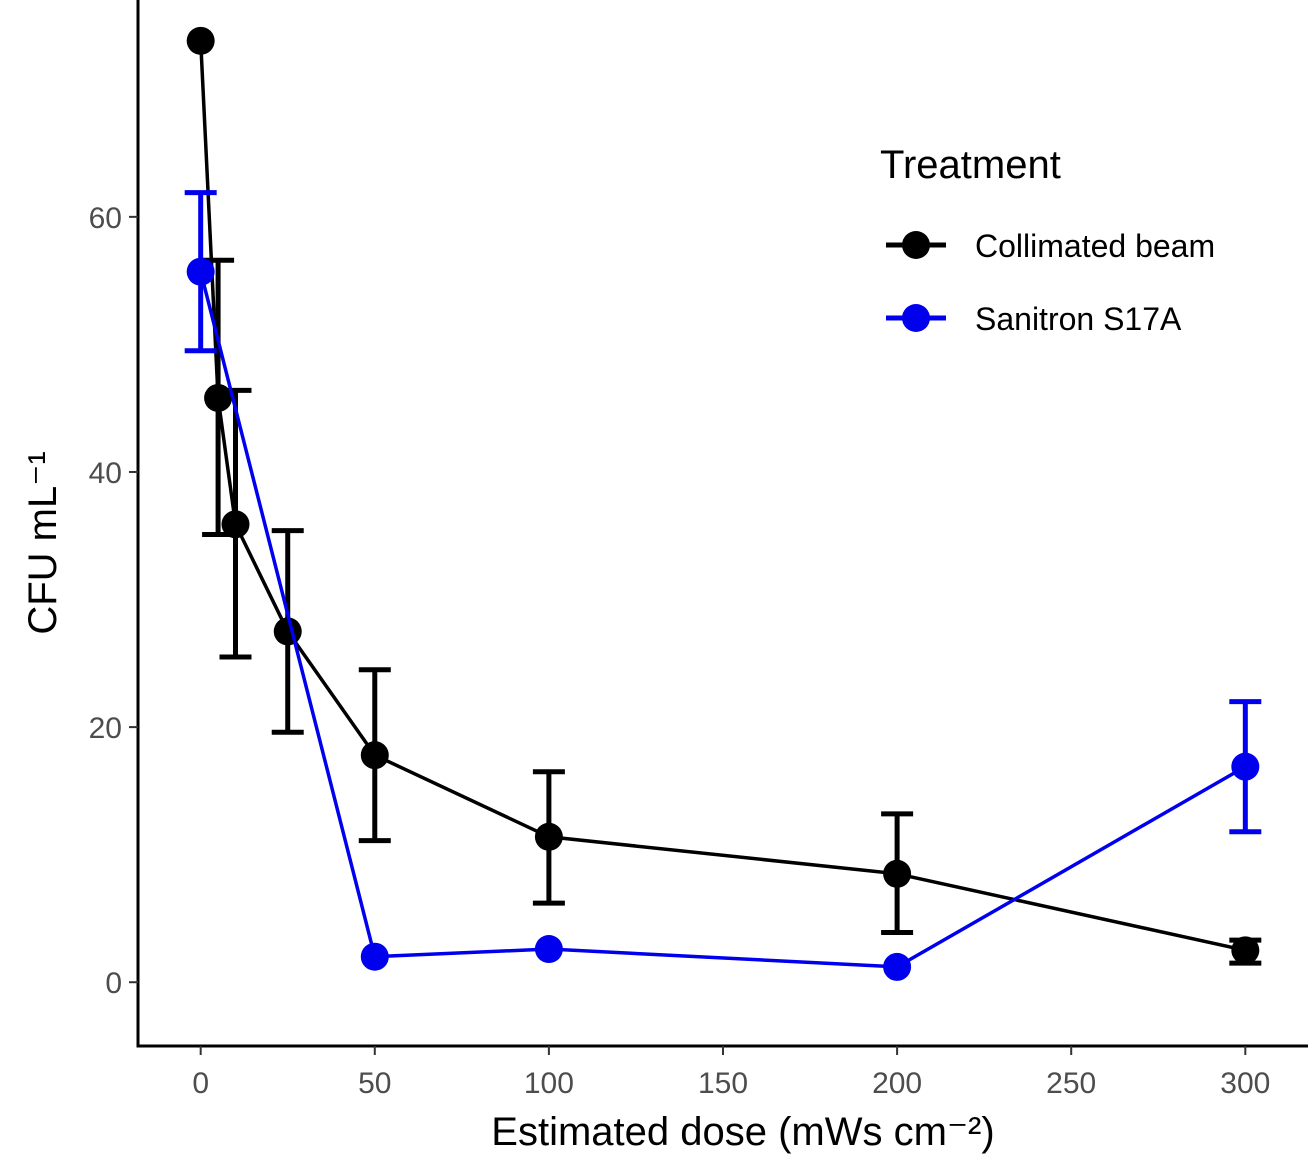  I want to click on y-axis-title: CFU mL⁻¹, so click(43, 542).